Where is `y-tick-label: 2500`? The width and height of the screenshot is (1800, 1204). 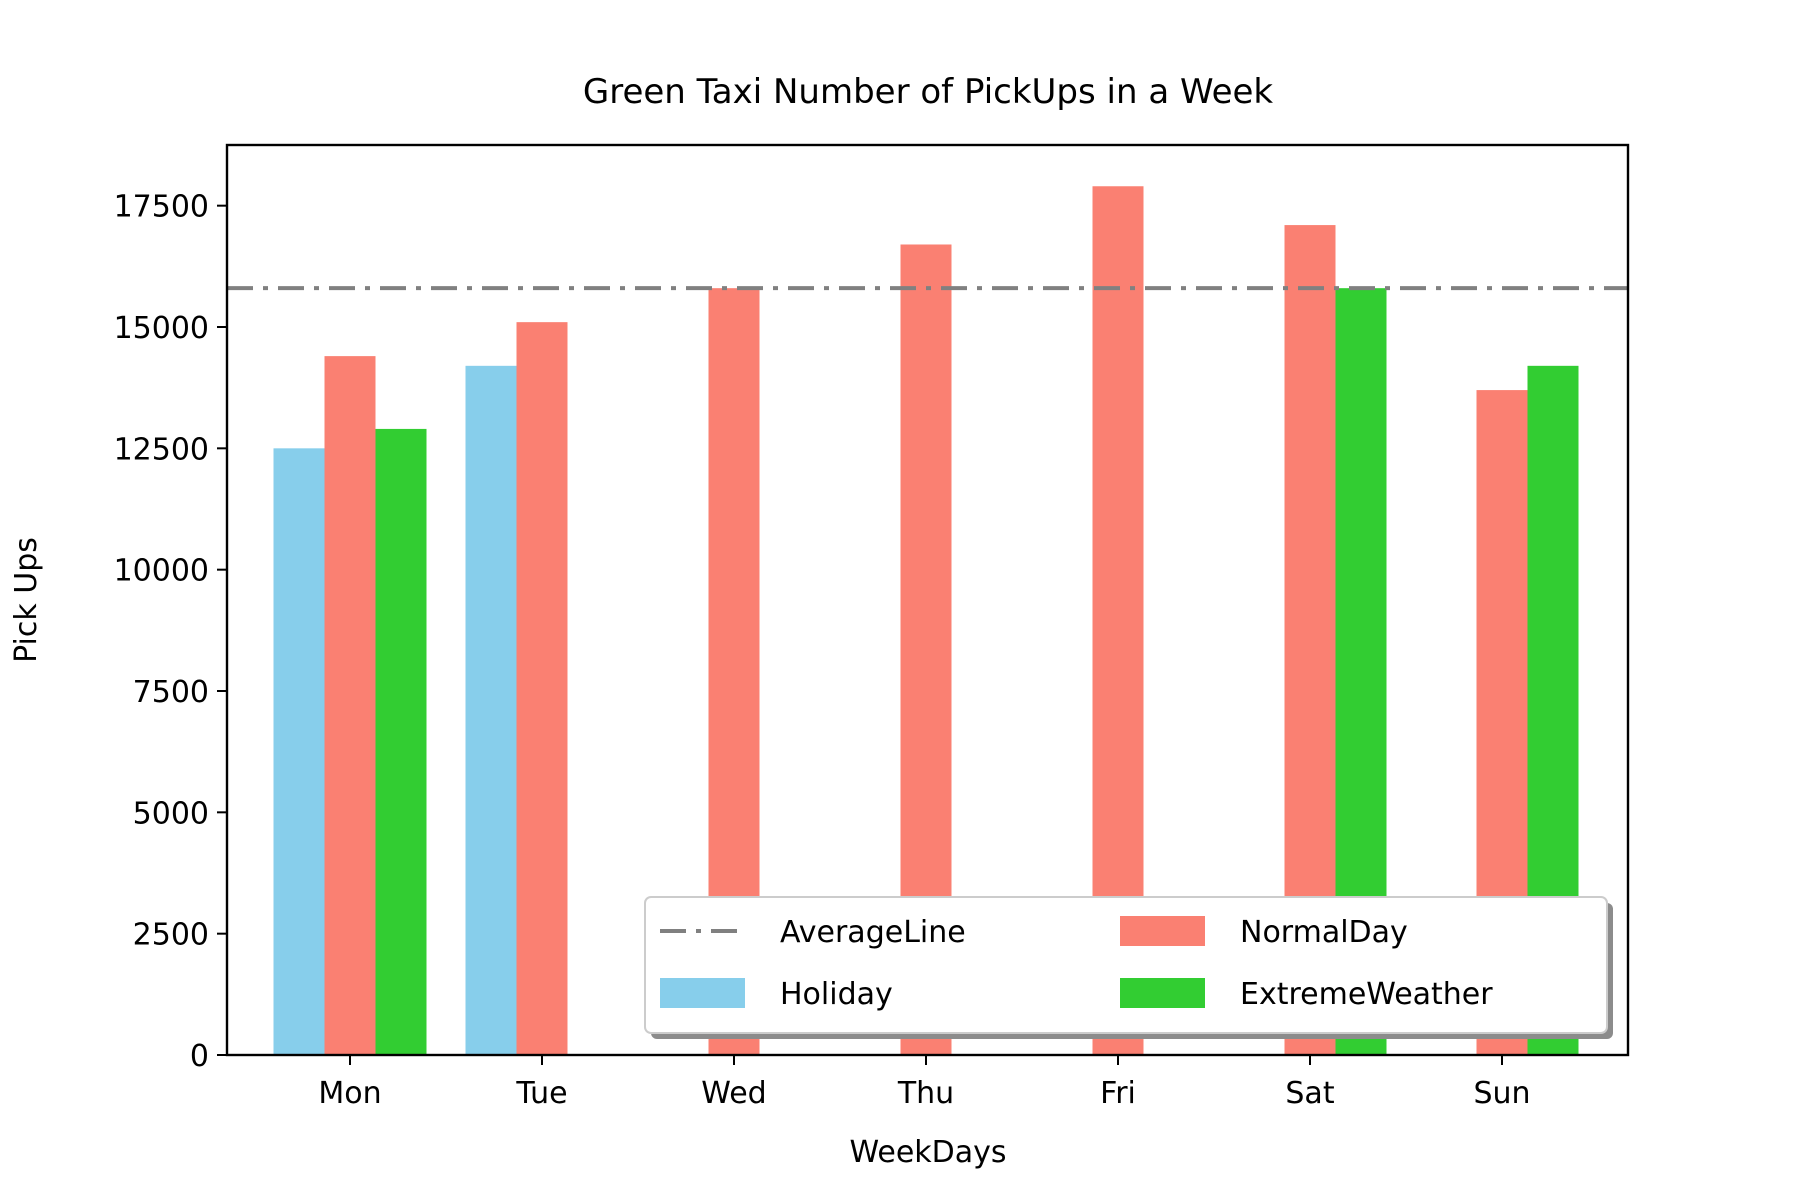 y-tick-label: 2500 is located at coordinates (171, 935).